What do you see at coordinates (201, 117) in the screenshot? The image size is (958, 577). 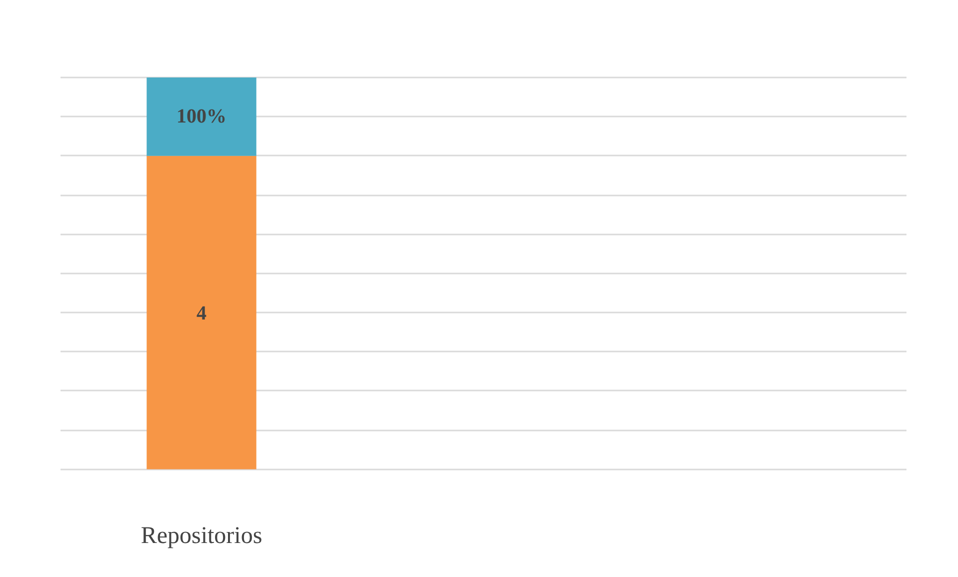 I see `data-label: 100%` at bounding box center [201, 117].